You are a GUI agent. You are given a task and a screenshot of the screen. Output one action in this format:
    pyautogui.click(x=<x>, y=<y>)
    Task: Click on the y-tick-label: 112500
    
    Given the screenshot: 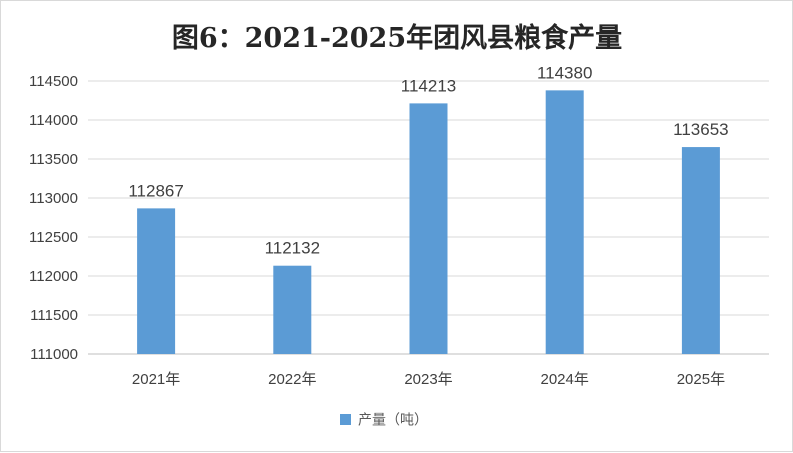 What is the action you would take?
    pyautogui.click(x=53, y=237)
    